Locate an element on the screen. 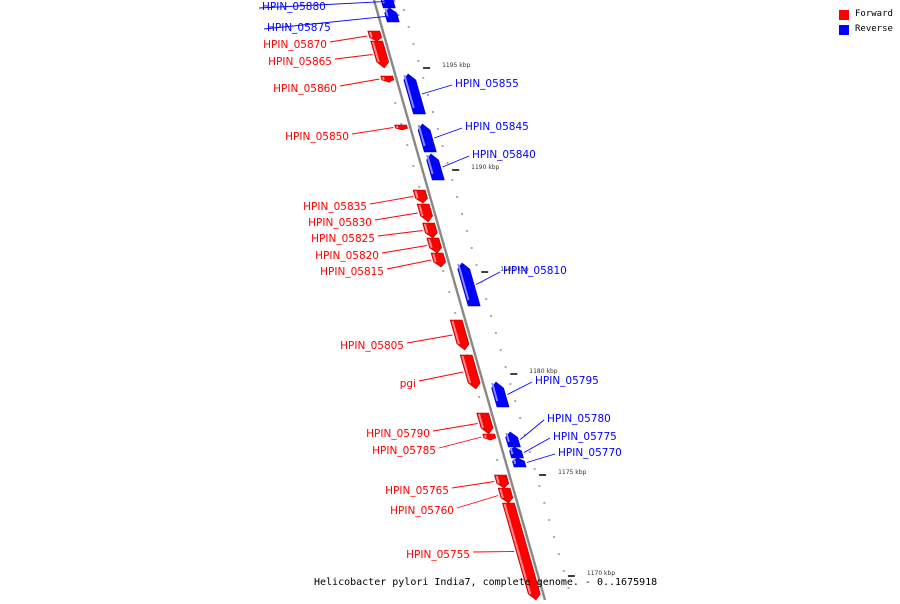 Image resolution: width=900 pixels, height=604 pixels. gene-label: HPIN_05830 is located at coordinates (340, 223).